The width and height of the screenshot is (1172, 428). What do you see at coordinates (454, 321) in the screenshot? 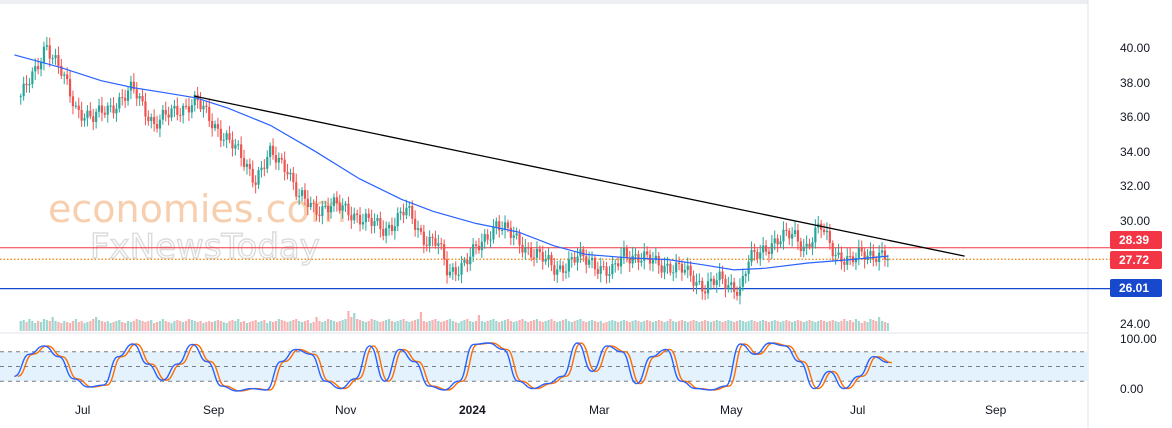
I see `volume-bars` at bounding box center [454, 321].